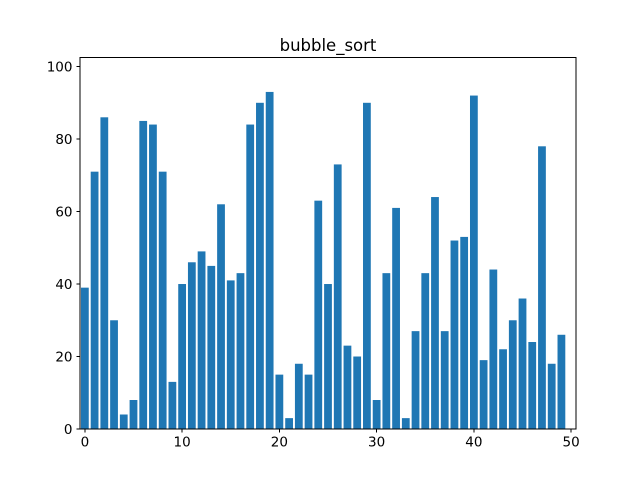 Image resolution: width=640 pixels, height=480 pixels. I want to click on y-tick-label: 100, so click(60, 67).